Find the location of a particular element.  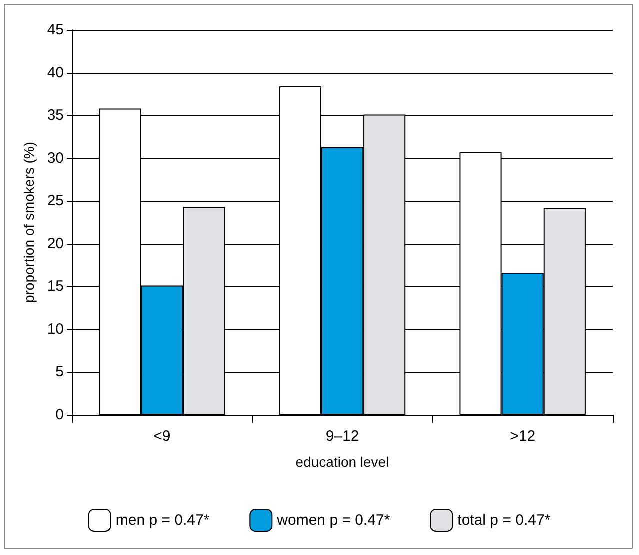

y-tick-label: 15 is located at coordinates (55, 287).